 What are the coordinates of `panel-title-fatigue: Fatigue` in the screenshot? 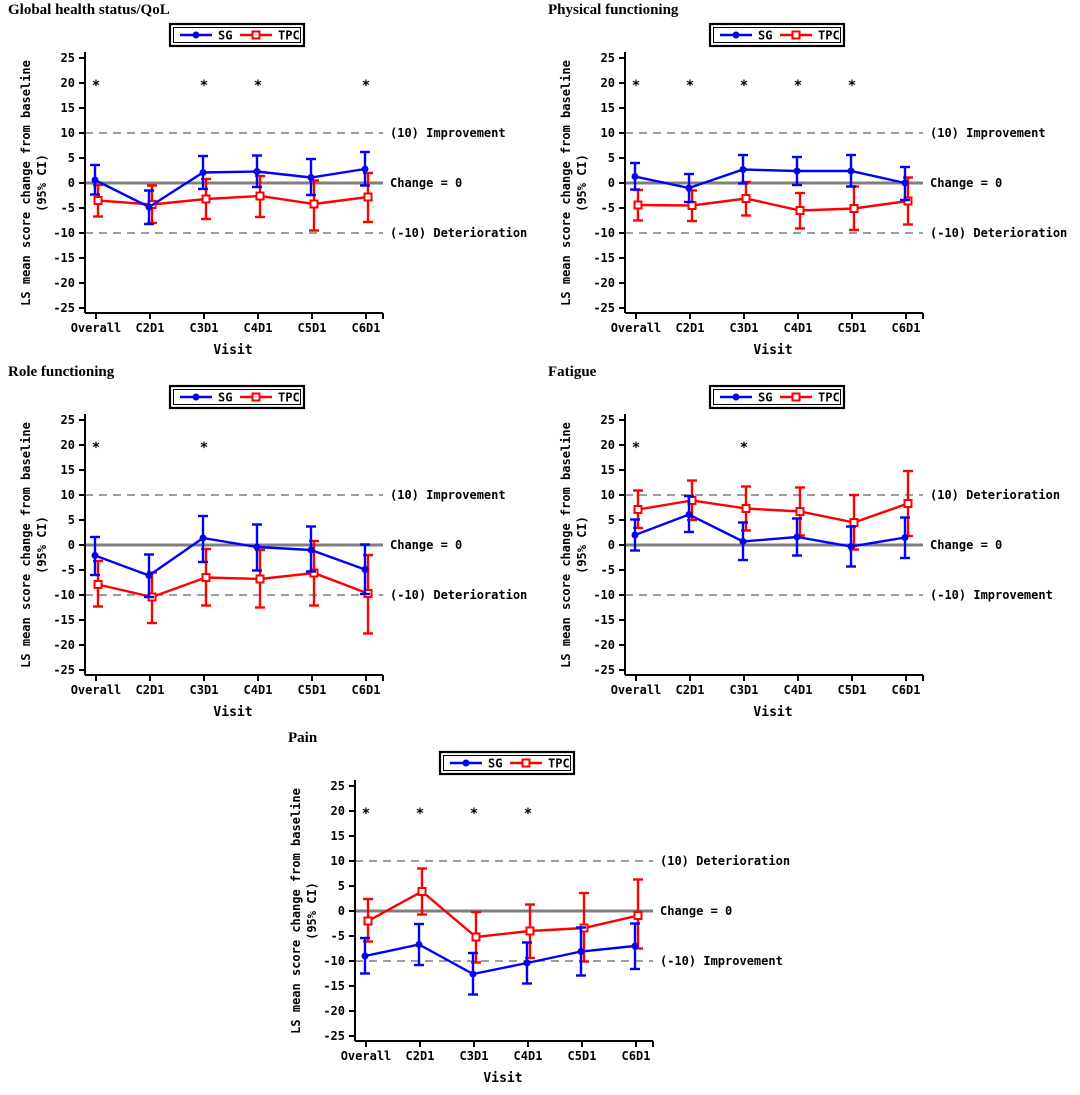 It's located at (572, 372).